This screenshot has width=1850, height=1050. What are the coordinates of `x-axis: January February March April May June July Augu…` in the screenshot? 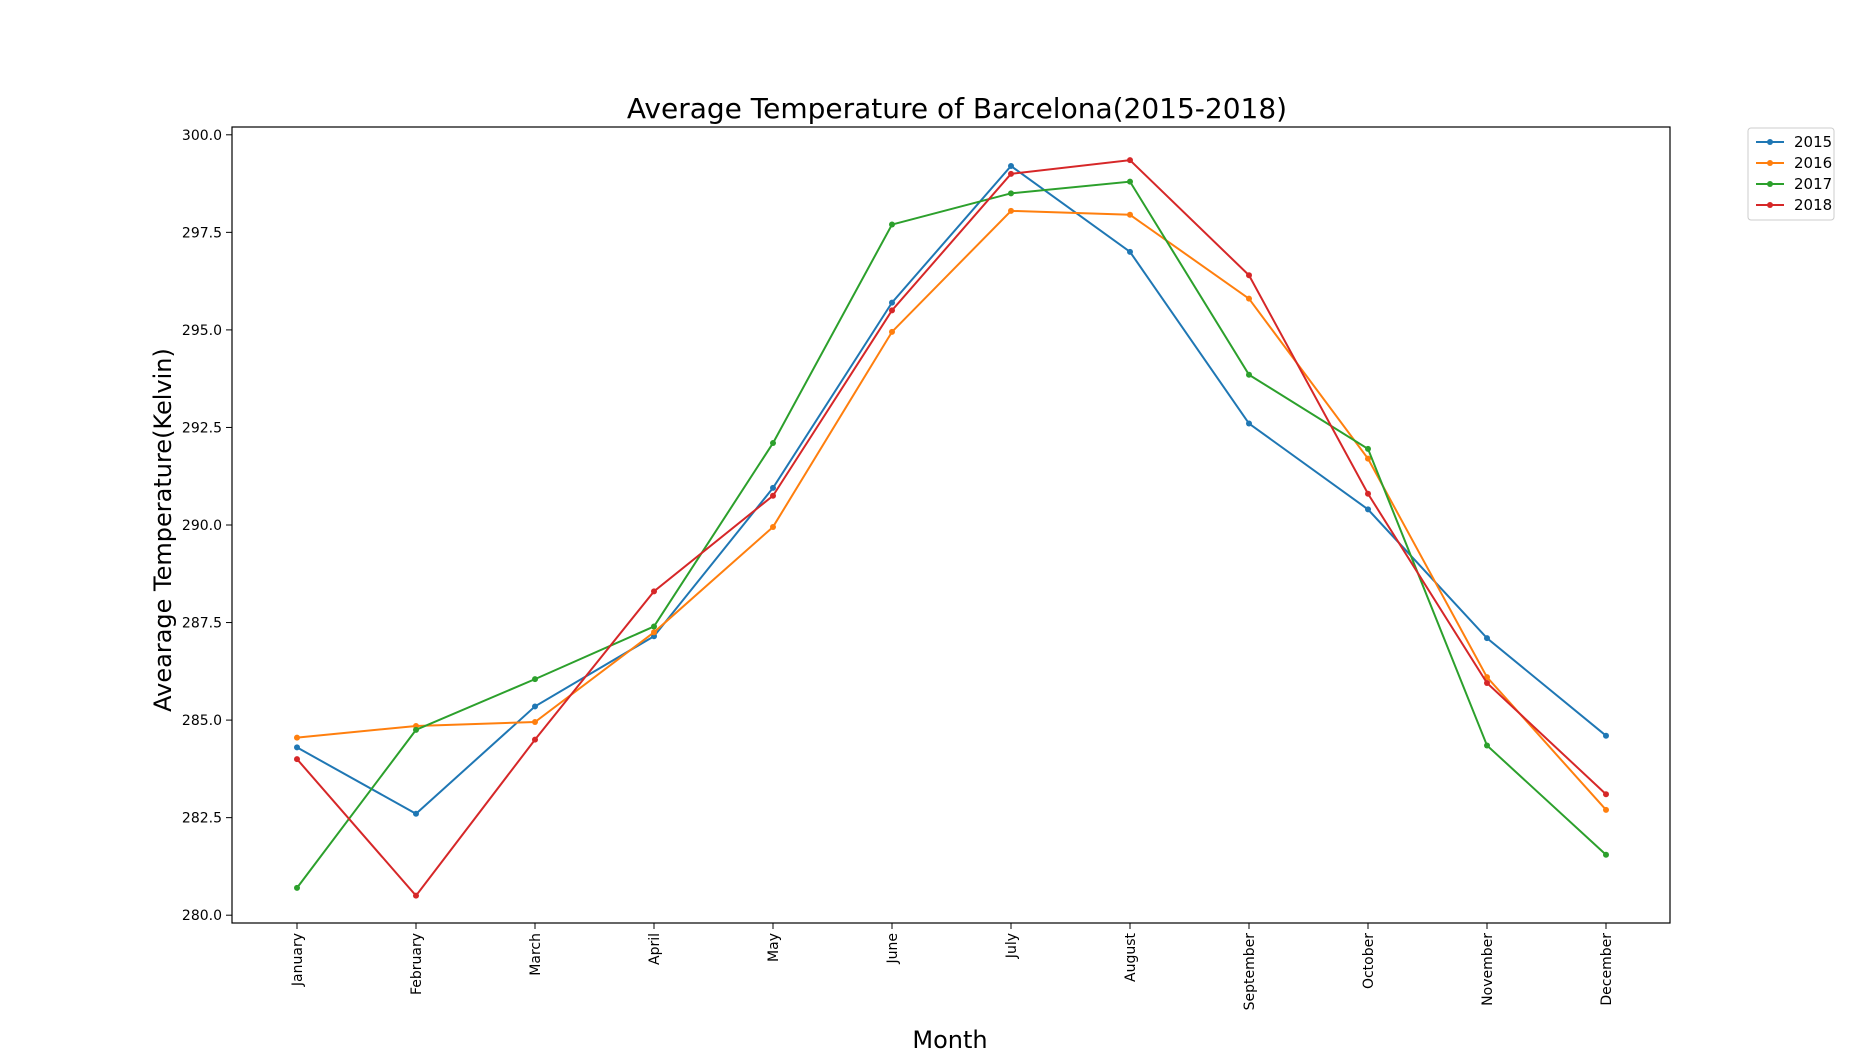 It's located at (952, 966).